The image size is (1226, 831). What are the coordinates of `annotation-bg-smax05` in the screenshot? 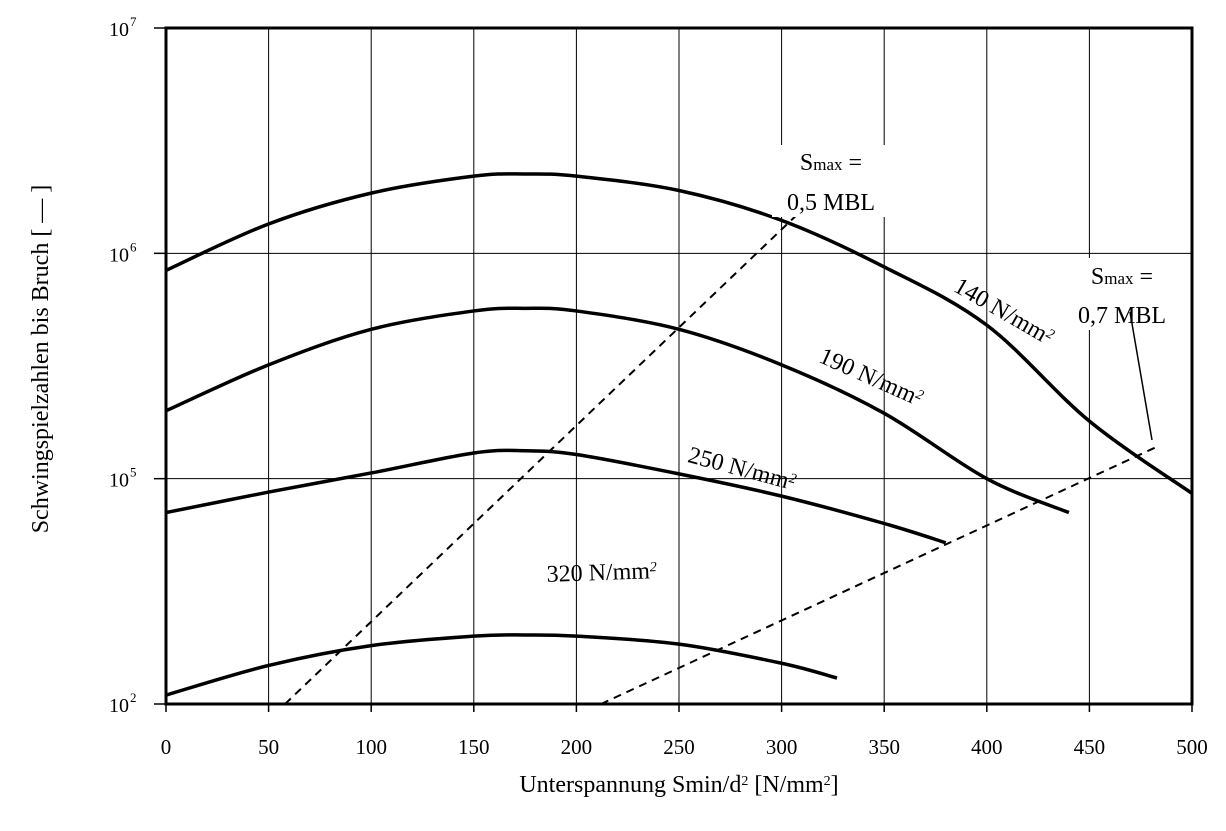 It's located at (832, 181).